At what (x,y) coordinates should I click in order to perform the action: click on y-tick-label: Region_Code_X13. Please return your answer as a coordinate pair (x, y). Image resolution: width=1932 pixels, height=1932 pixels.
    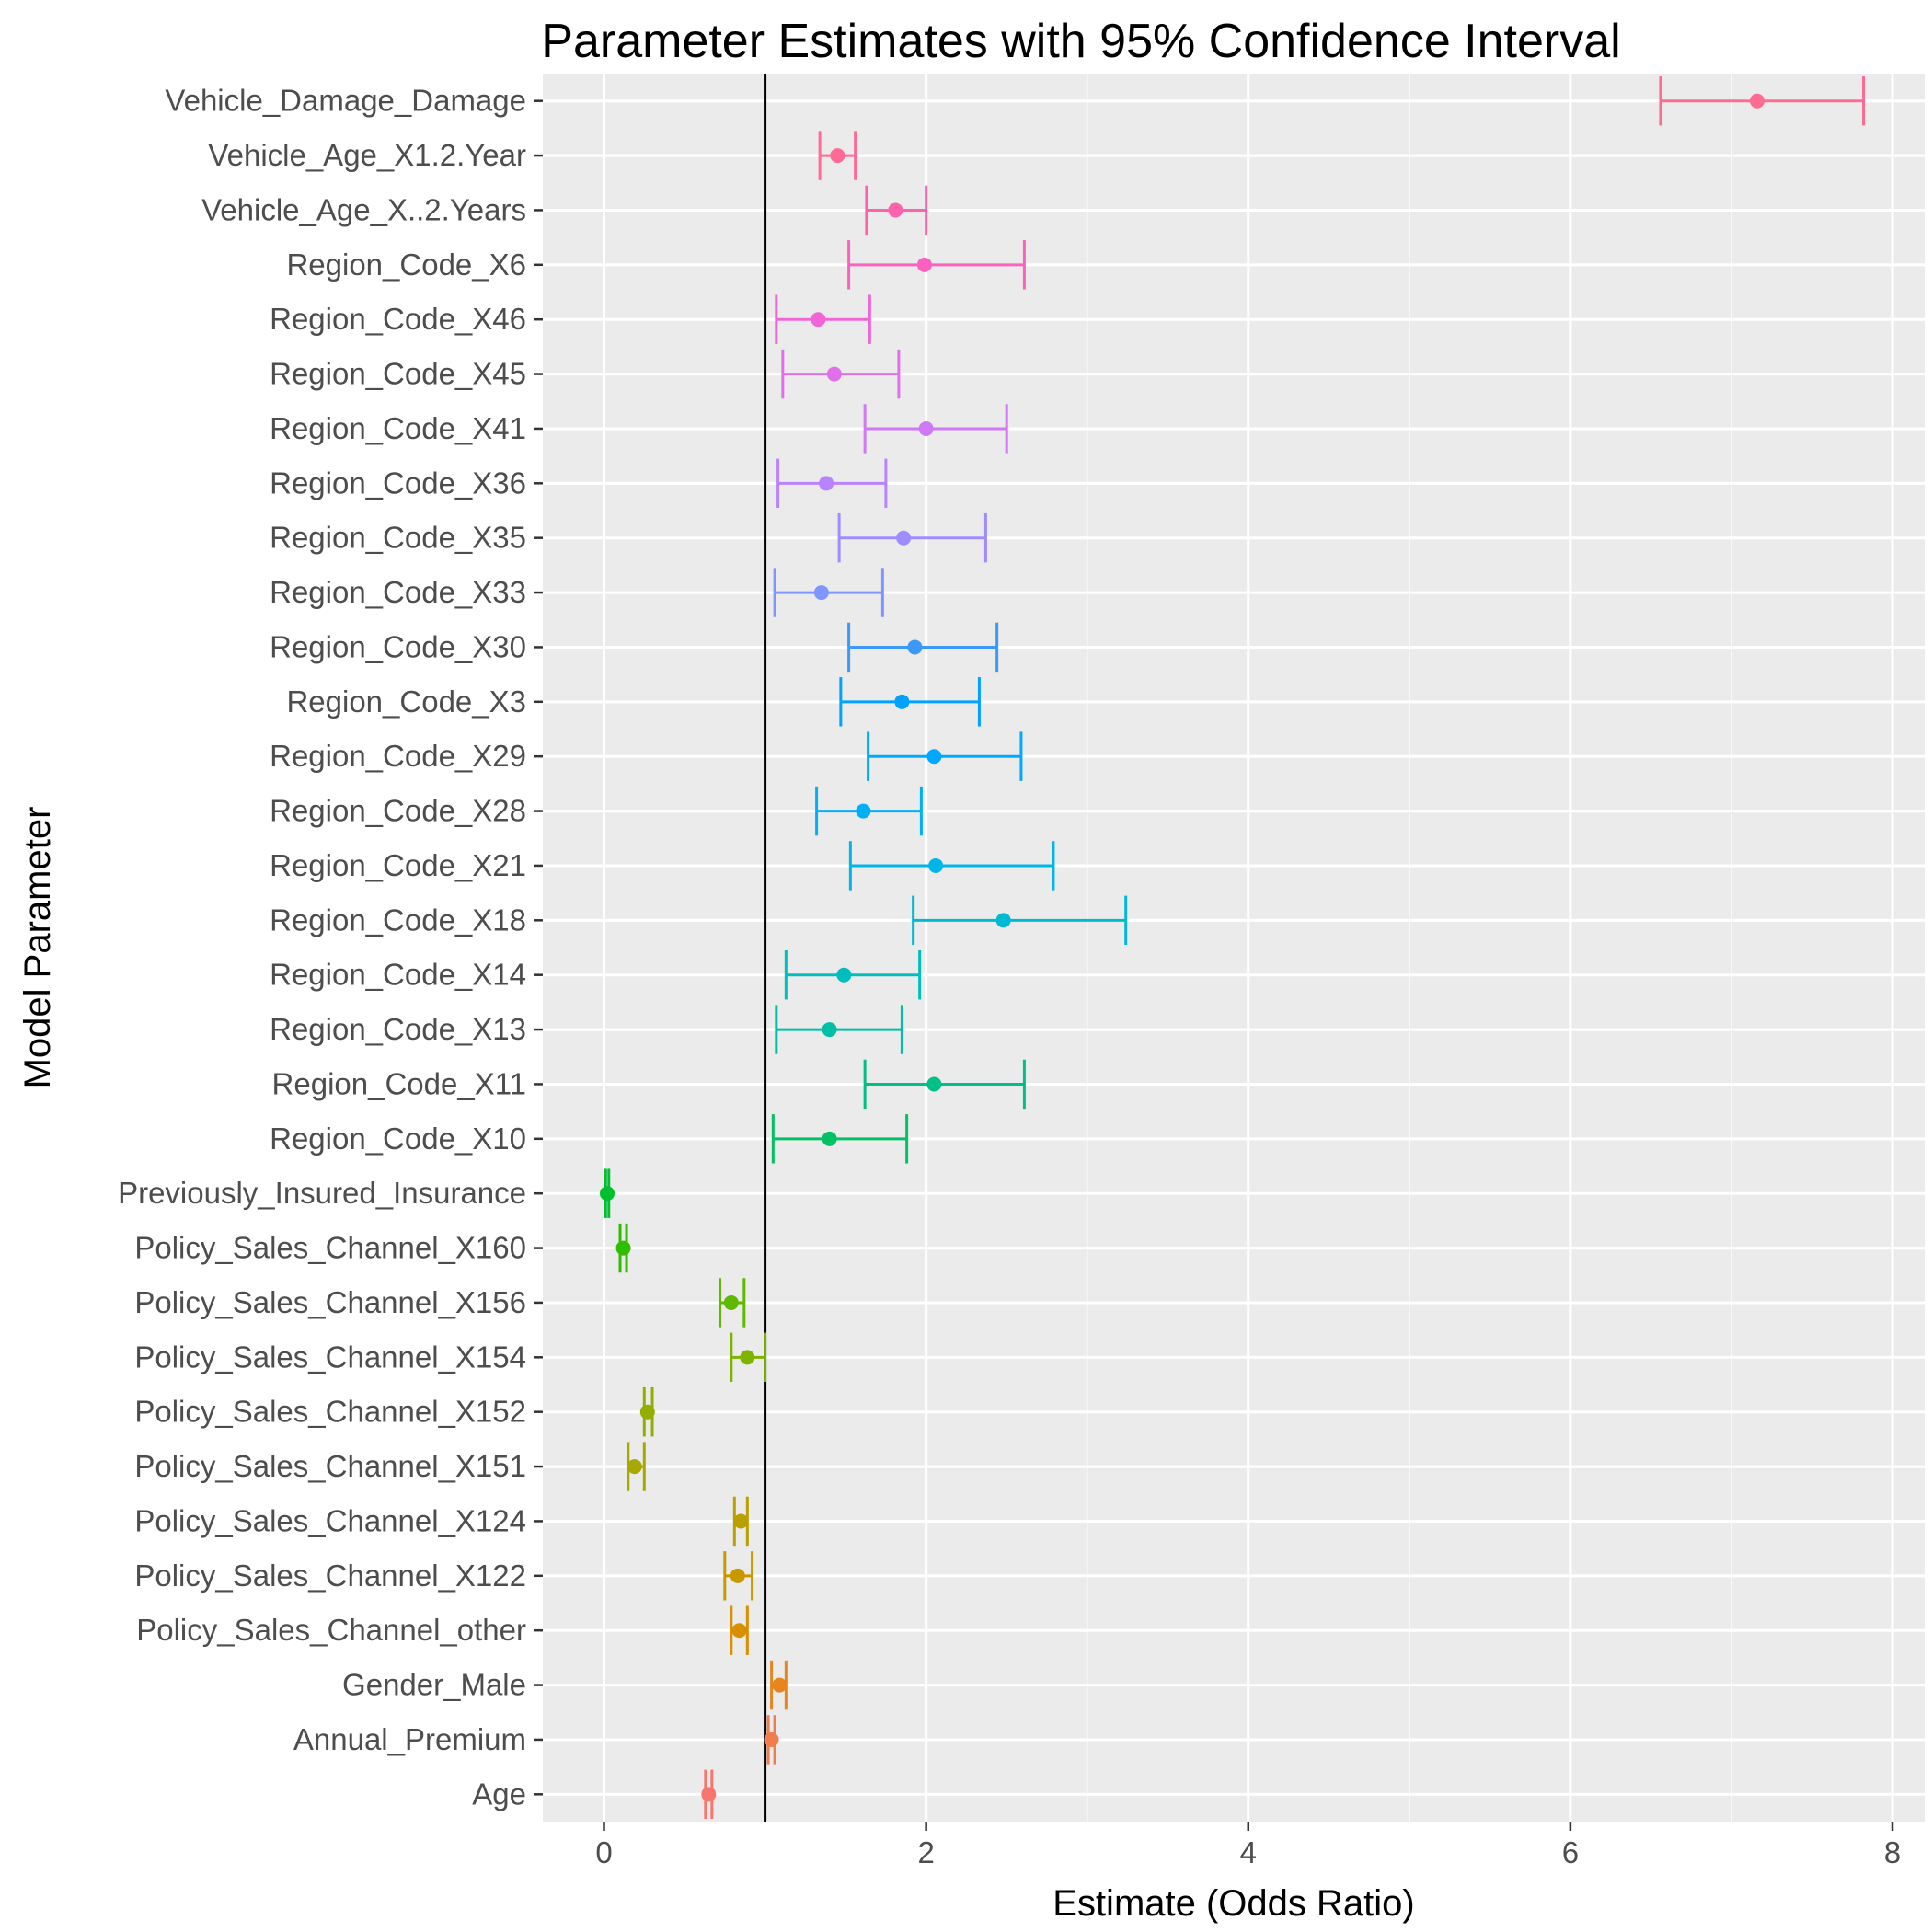
    Looking at the image, I should click on (398, 1029).